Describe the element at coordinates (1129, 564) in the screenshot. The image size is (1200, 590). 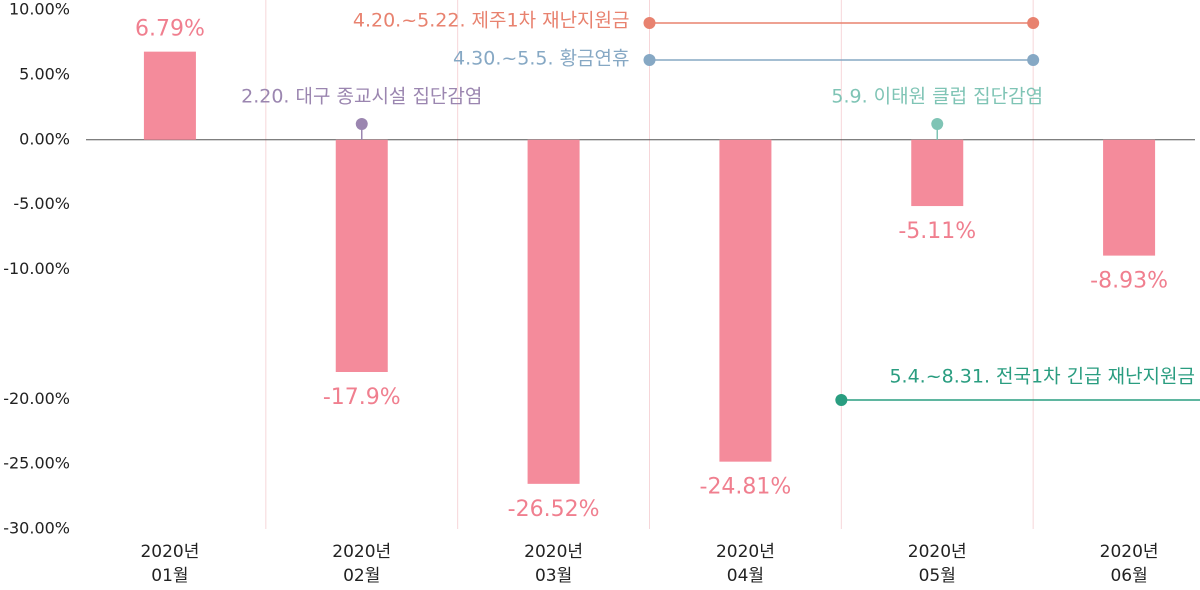
I see `x-tick-label: 2020년 06월` at that location.